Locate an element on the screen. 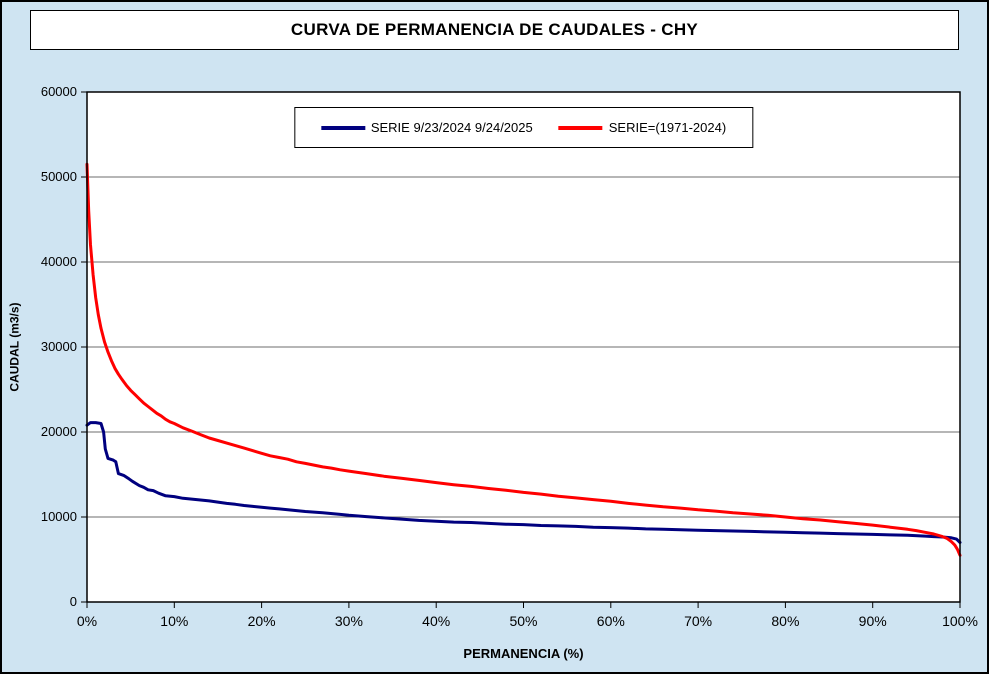 The width and height of the screenshot is (989, 674). x-tick-label: 70% is located at coordinates (698, 621).